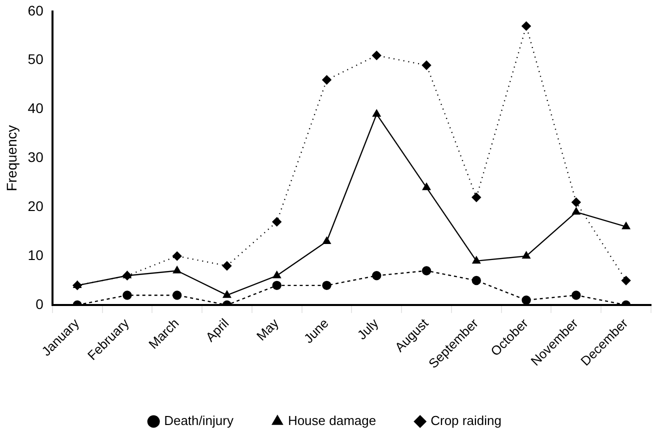 This screenshot has width=661, height=438. What do you see at coordinates (368, 329) in the screenshot?
I see `x-tick-label: July` at bounding box center [368, 329].